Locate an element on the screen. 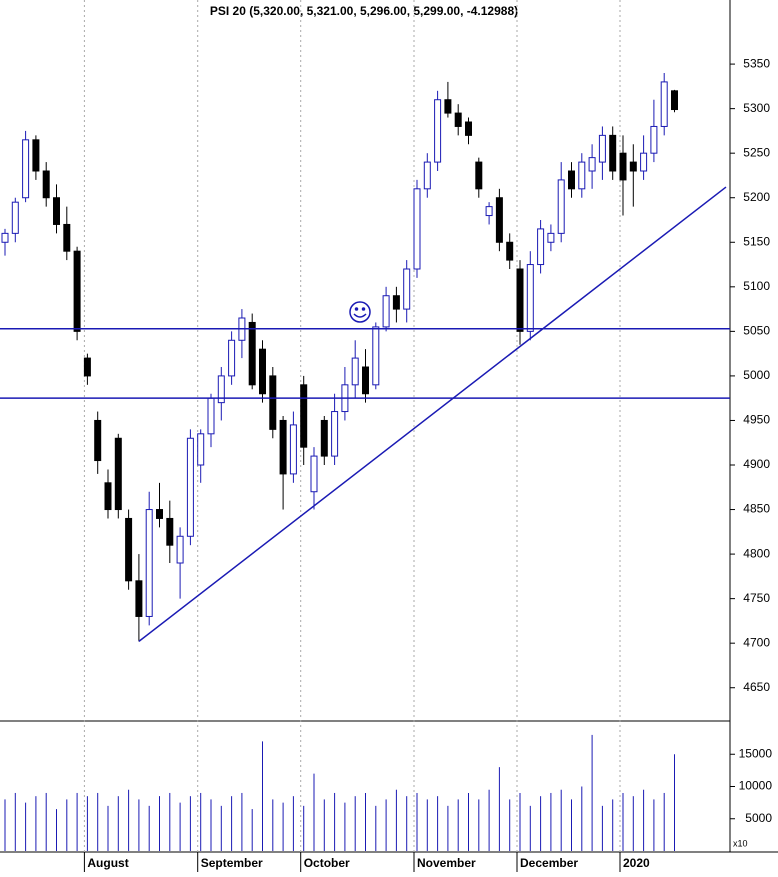 The width and height of the screenshot is (778, 877). y-tick-label: 5350 is located at coordinates (756, 63).